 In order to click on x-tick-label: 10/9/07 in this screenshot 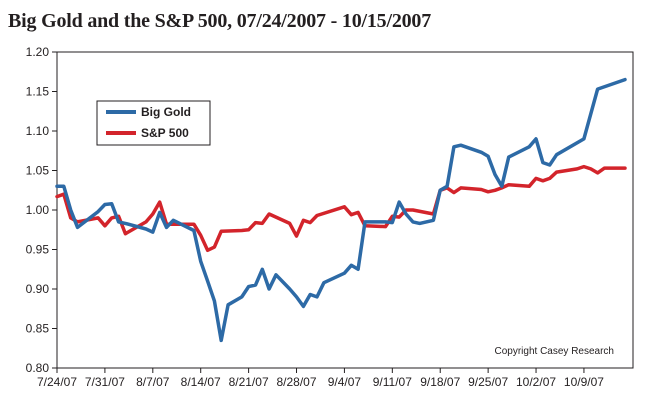, I will do `click(584, 382)`.